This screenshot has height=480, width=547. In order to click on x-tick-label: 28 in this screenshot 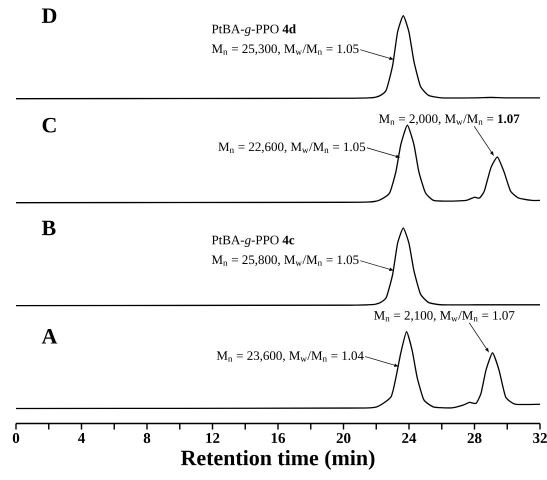, I will do `click(475, 438)`.